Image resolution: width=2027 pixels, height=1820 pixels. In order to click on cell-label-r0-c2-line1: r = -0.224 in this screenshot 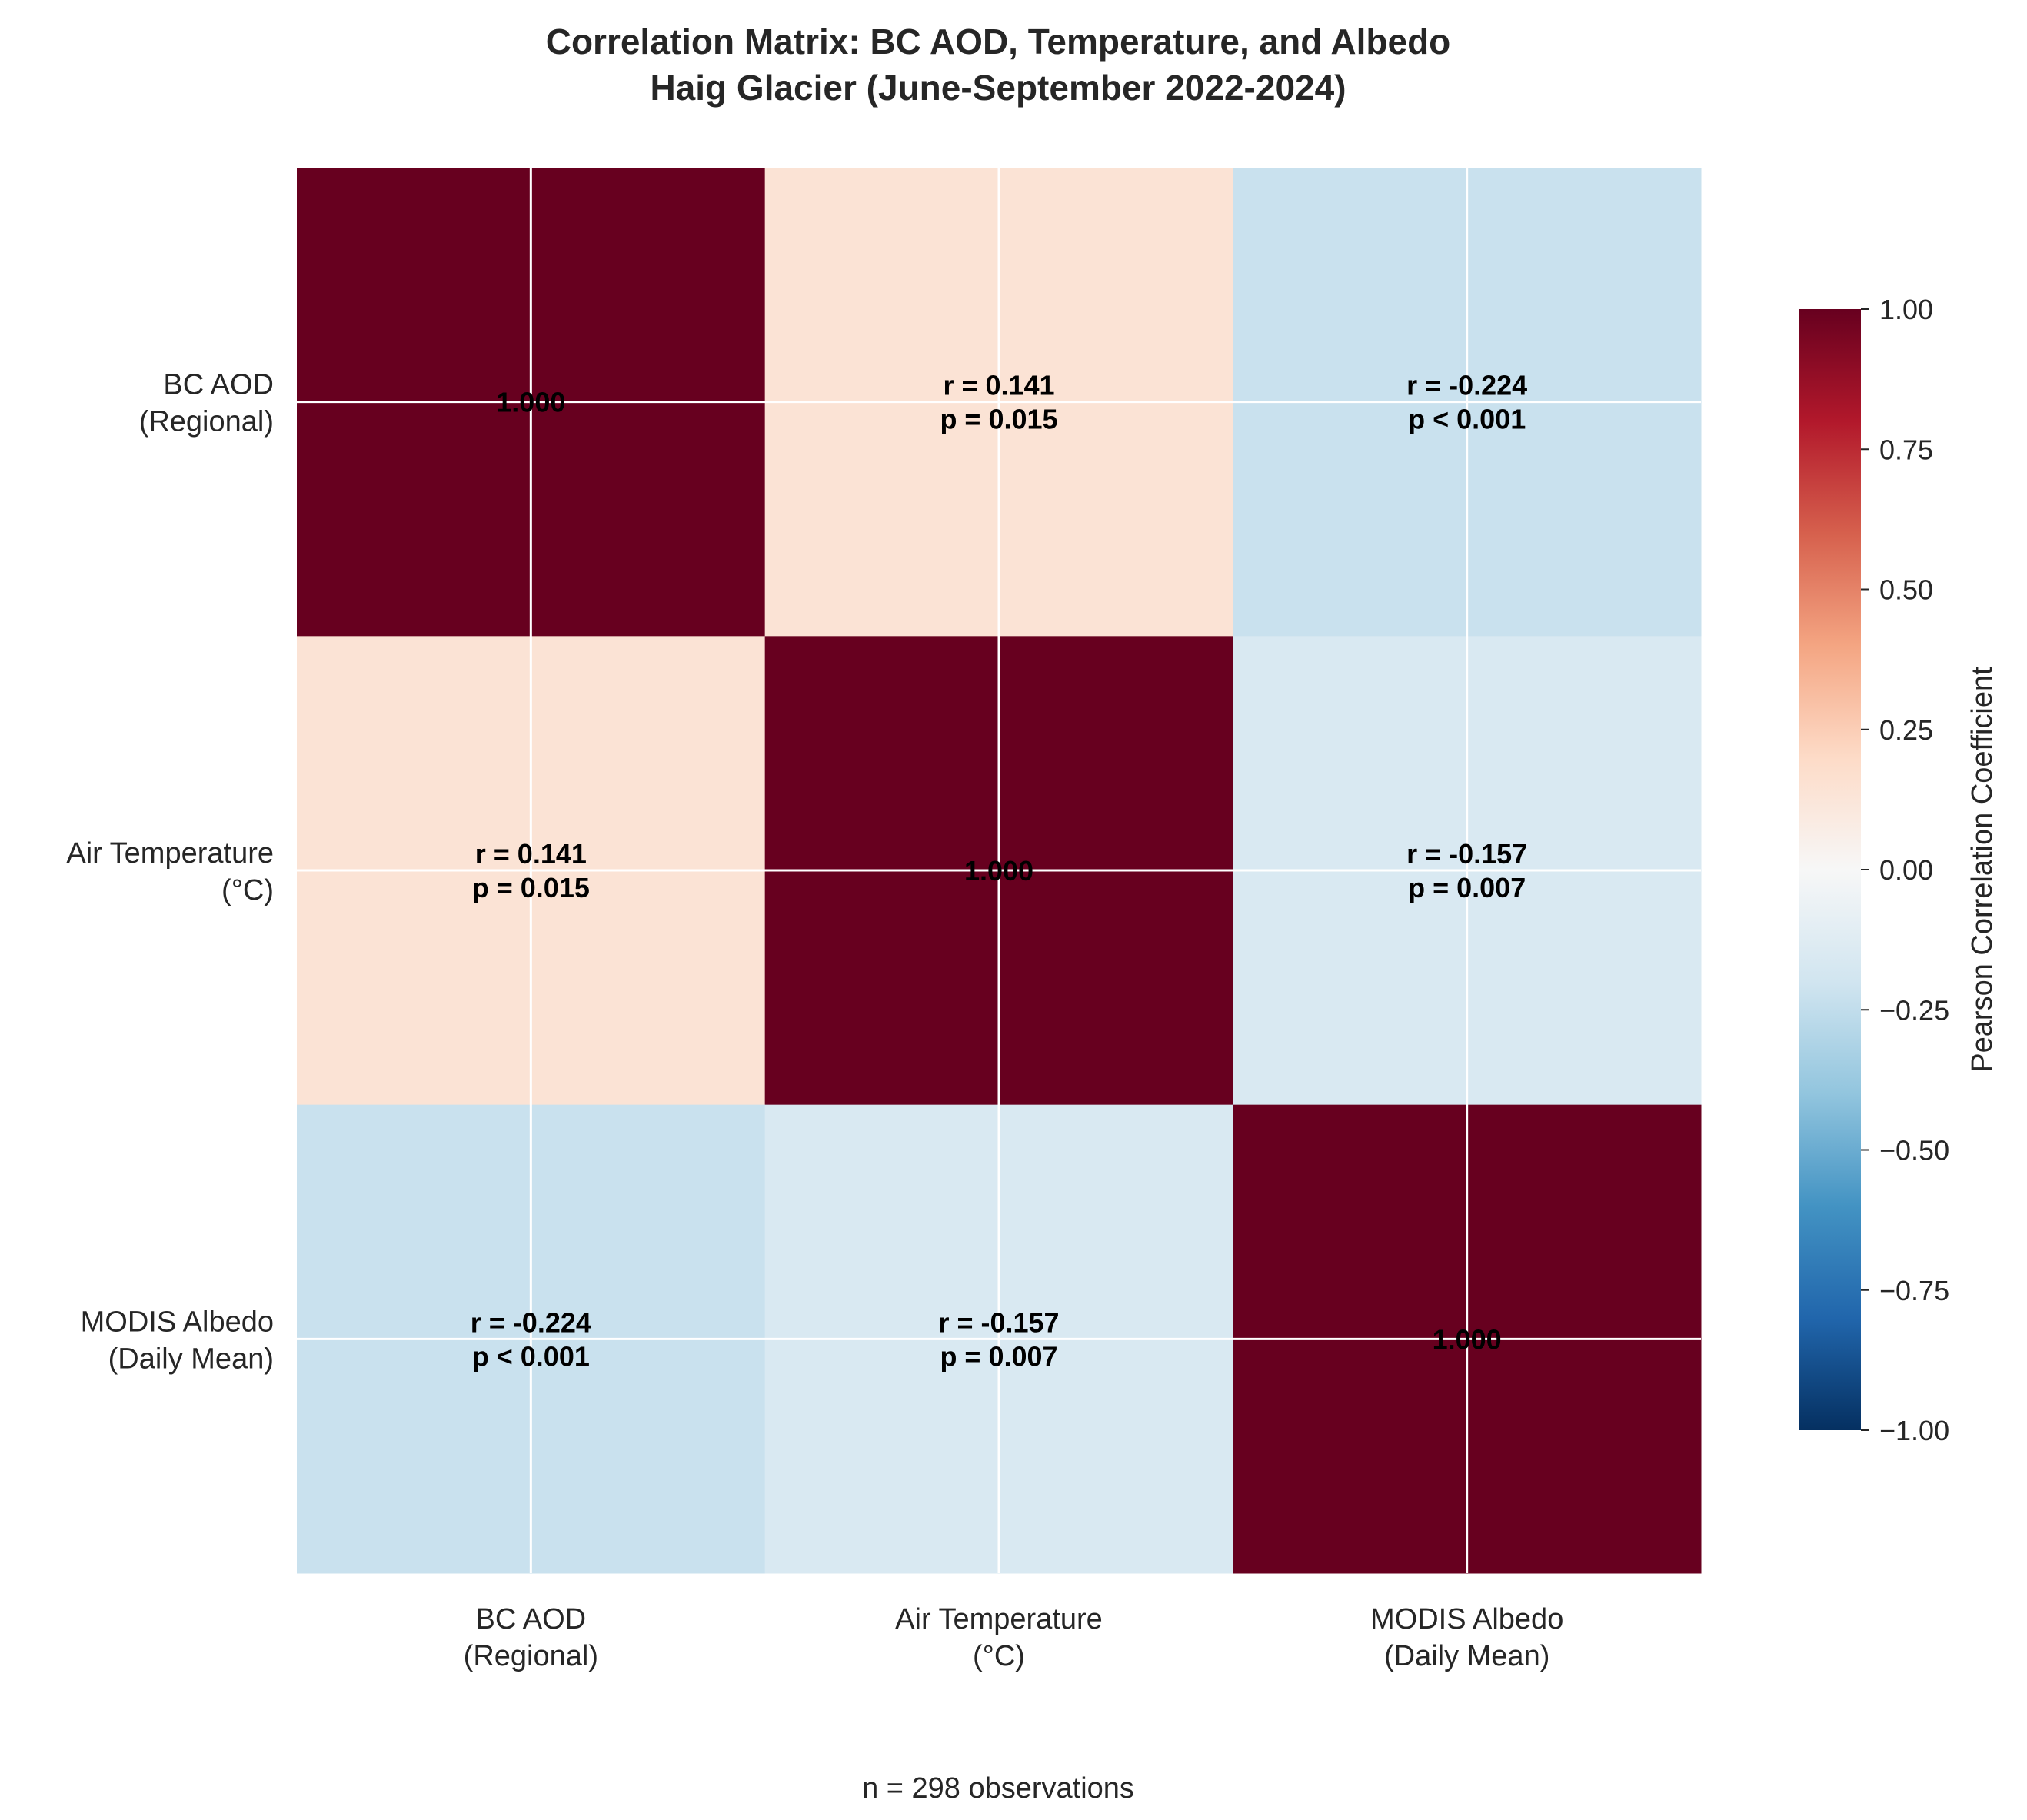, I will do `click(1466, 385)`.